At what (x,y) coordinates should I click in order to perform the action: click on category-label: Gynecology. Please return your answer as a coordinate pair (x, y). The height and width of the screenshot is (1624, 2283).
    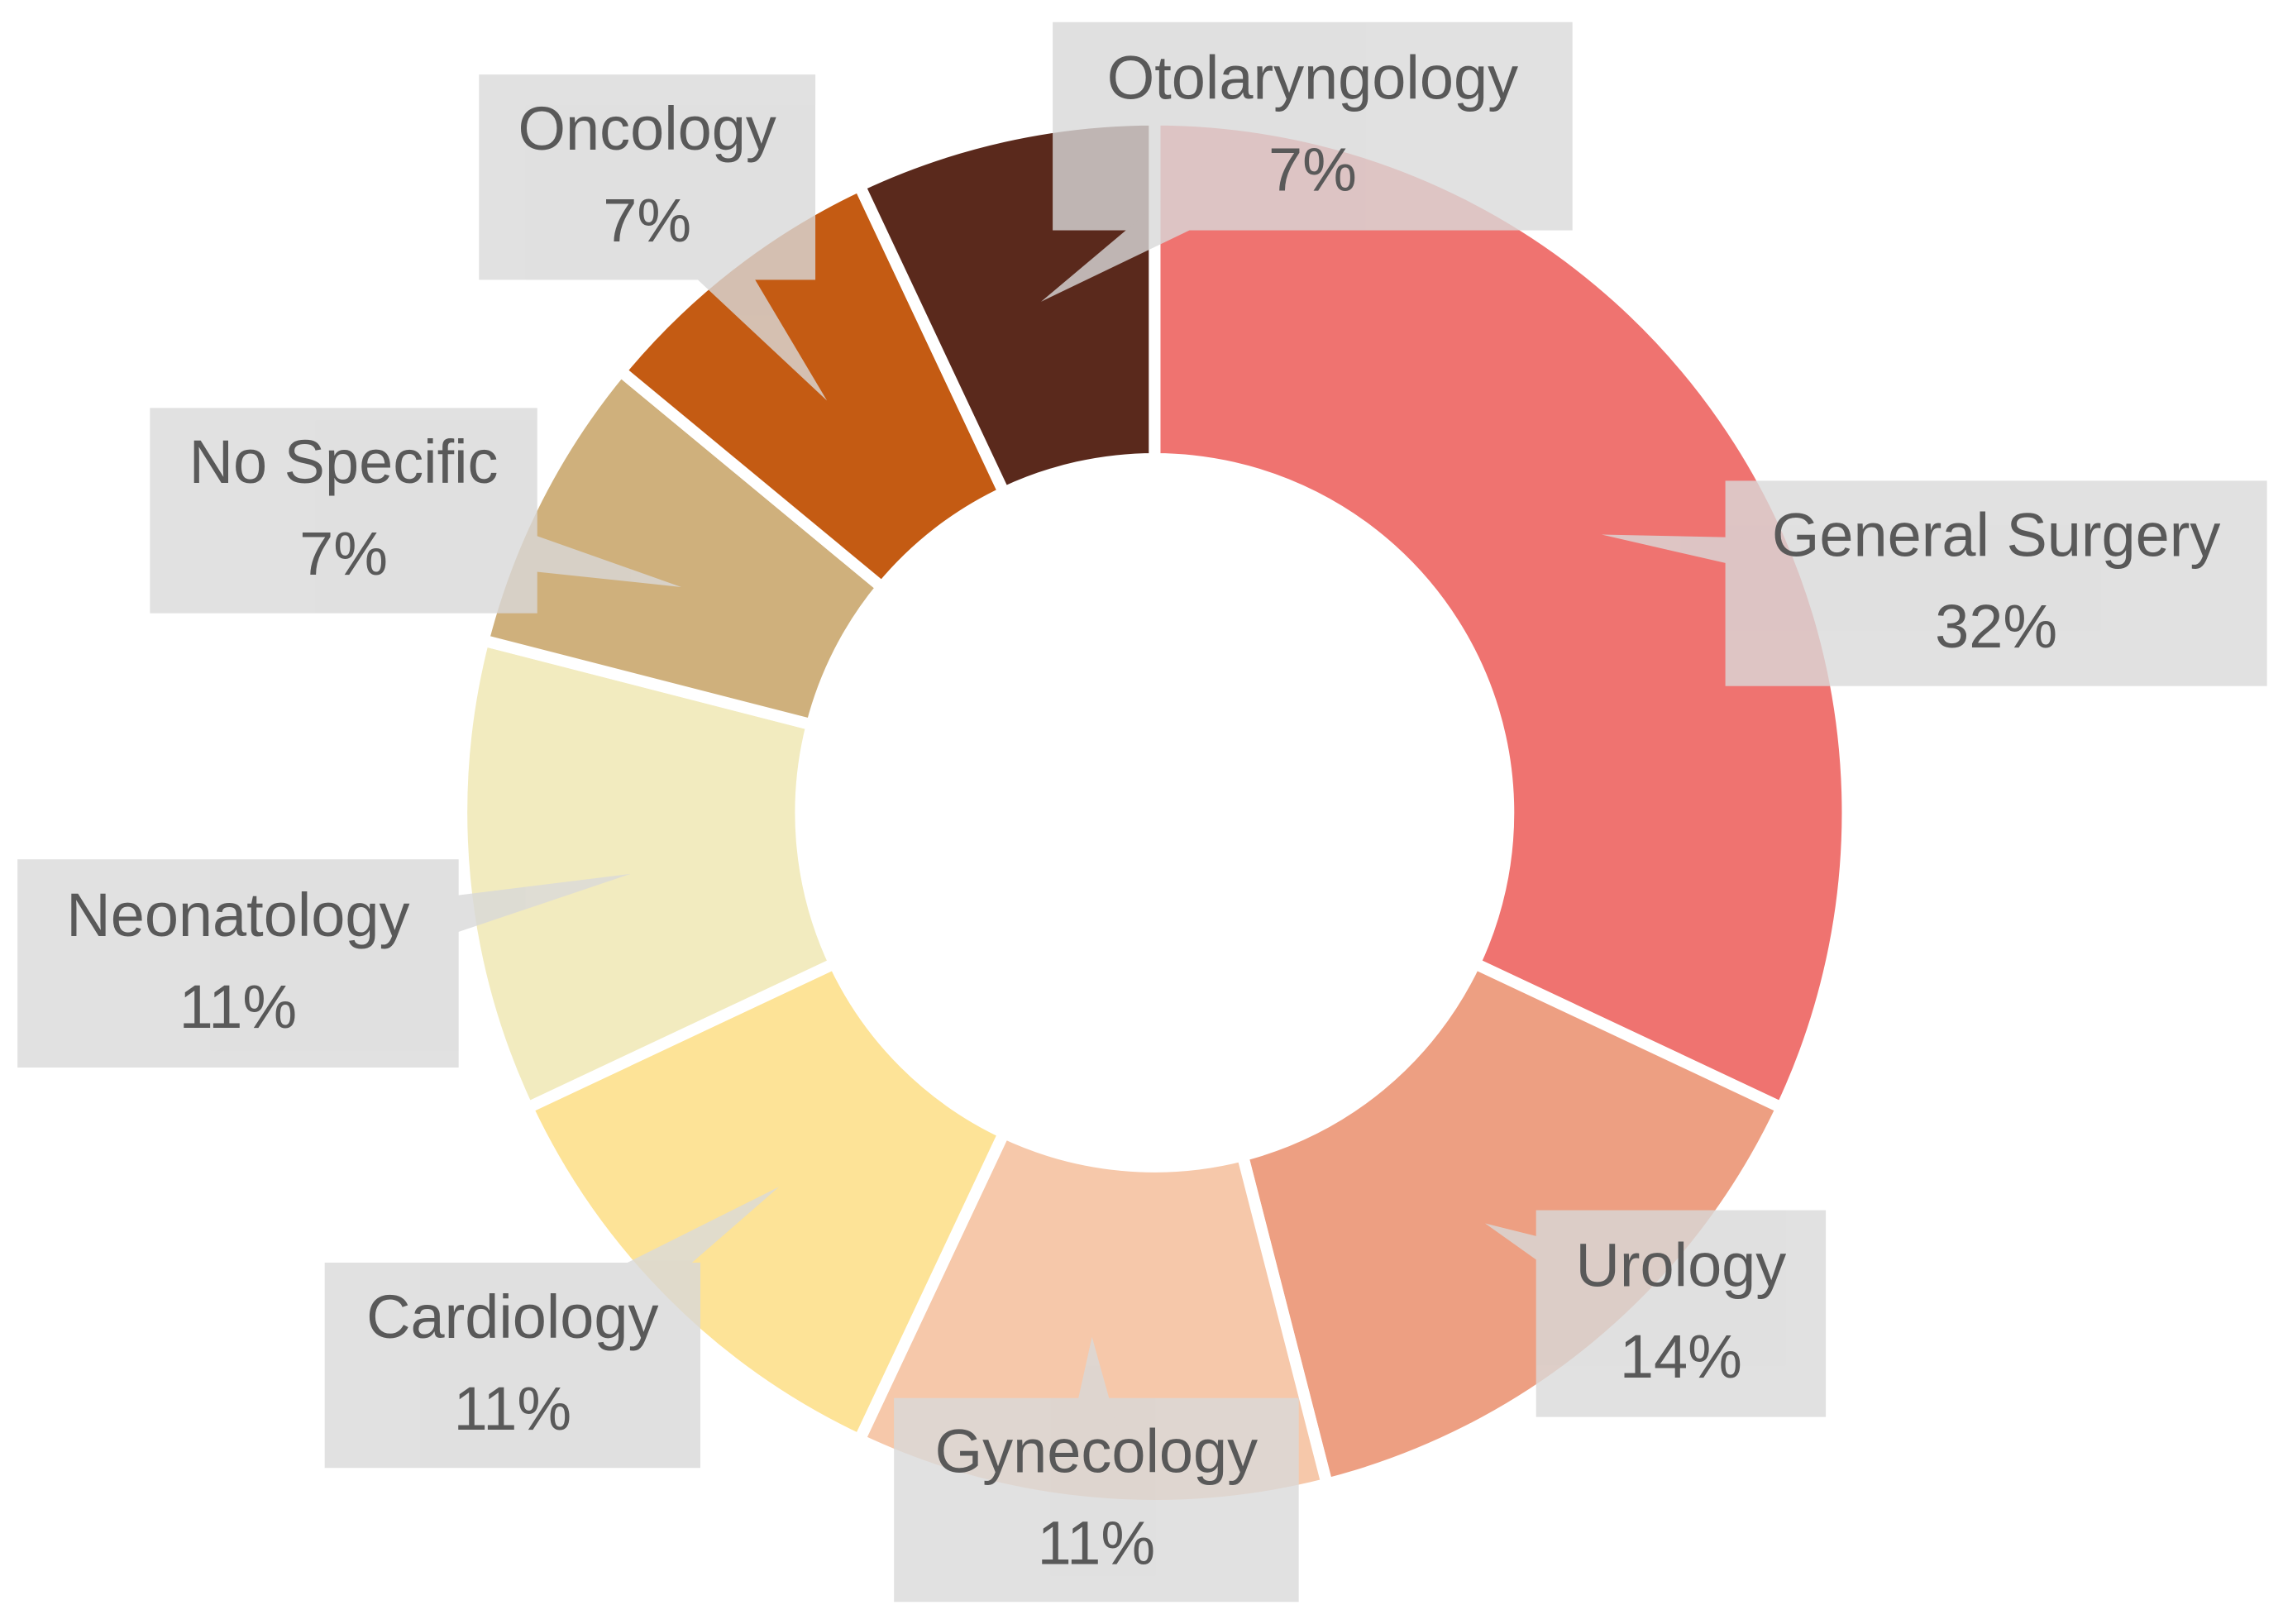
    Looking at the image, I should click on (1096, 1451).